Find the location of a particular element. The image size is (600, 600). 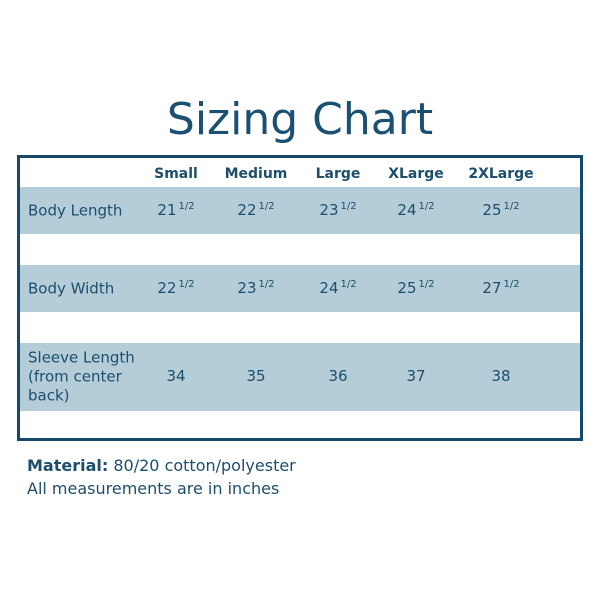

units-note: All measurements are in inches is located at coordinates (153, 488).